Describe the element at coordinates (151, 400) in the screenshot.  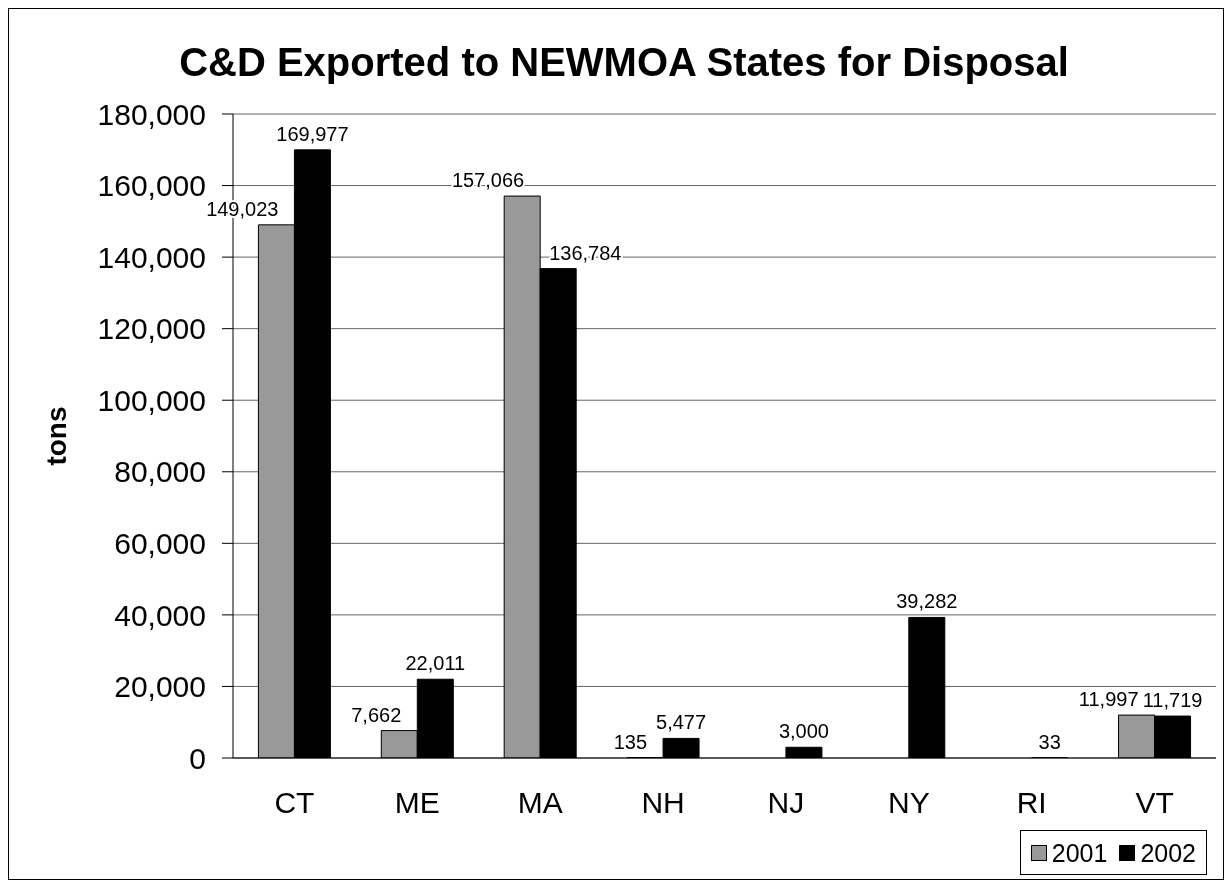
I see `y-tick-label: 100,000` at that location.